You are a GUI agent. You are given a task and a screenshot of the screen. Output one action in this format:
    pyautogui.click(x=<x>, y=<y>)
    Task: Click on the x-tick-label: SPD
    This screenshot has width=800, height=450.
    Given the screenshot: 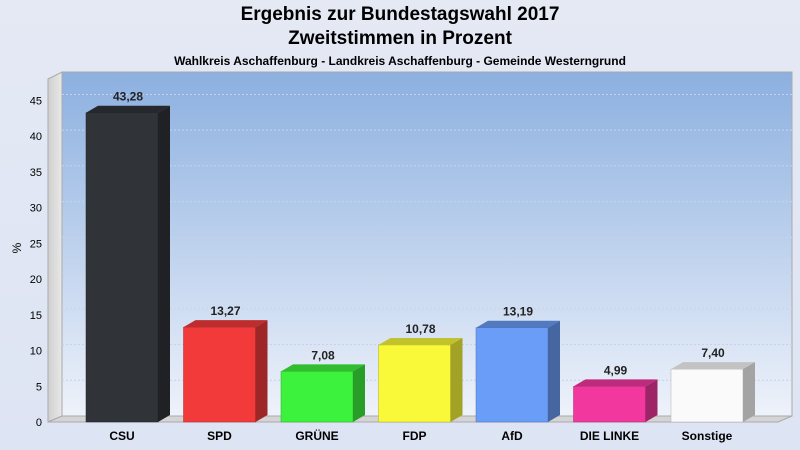 What is the action you would take?
    pyautogui.click(x=219, y=436)
    